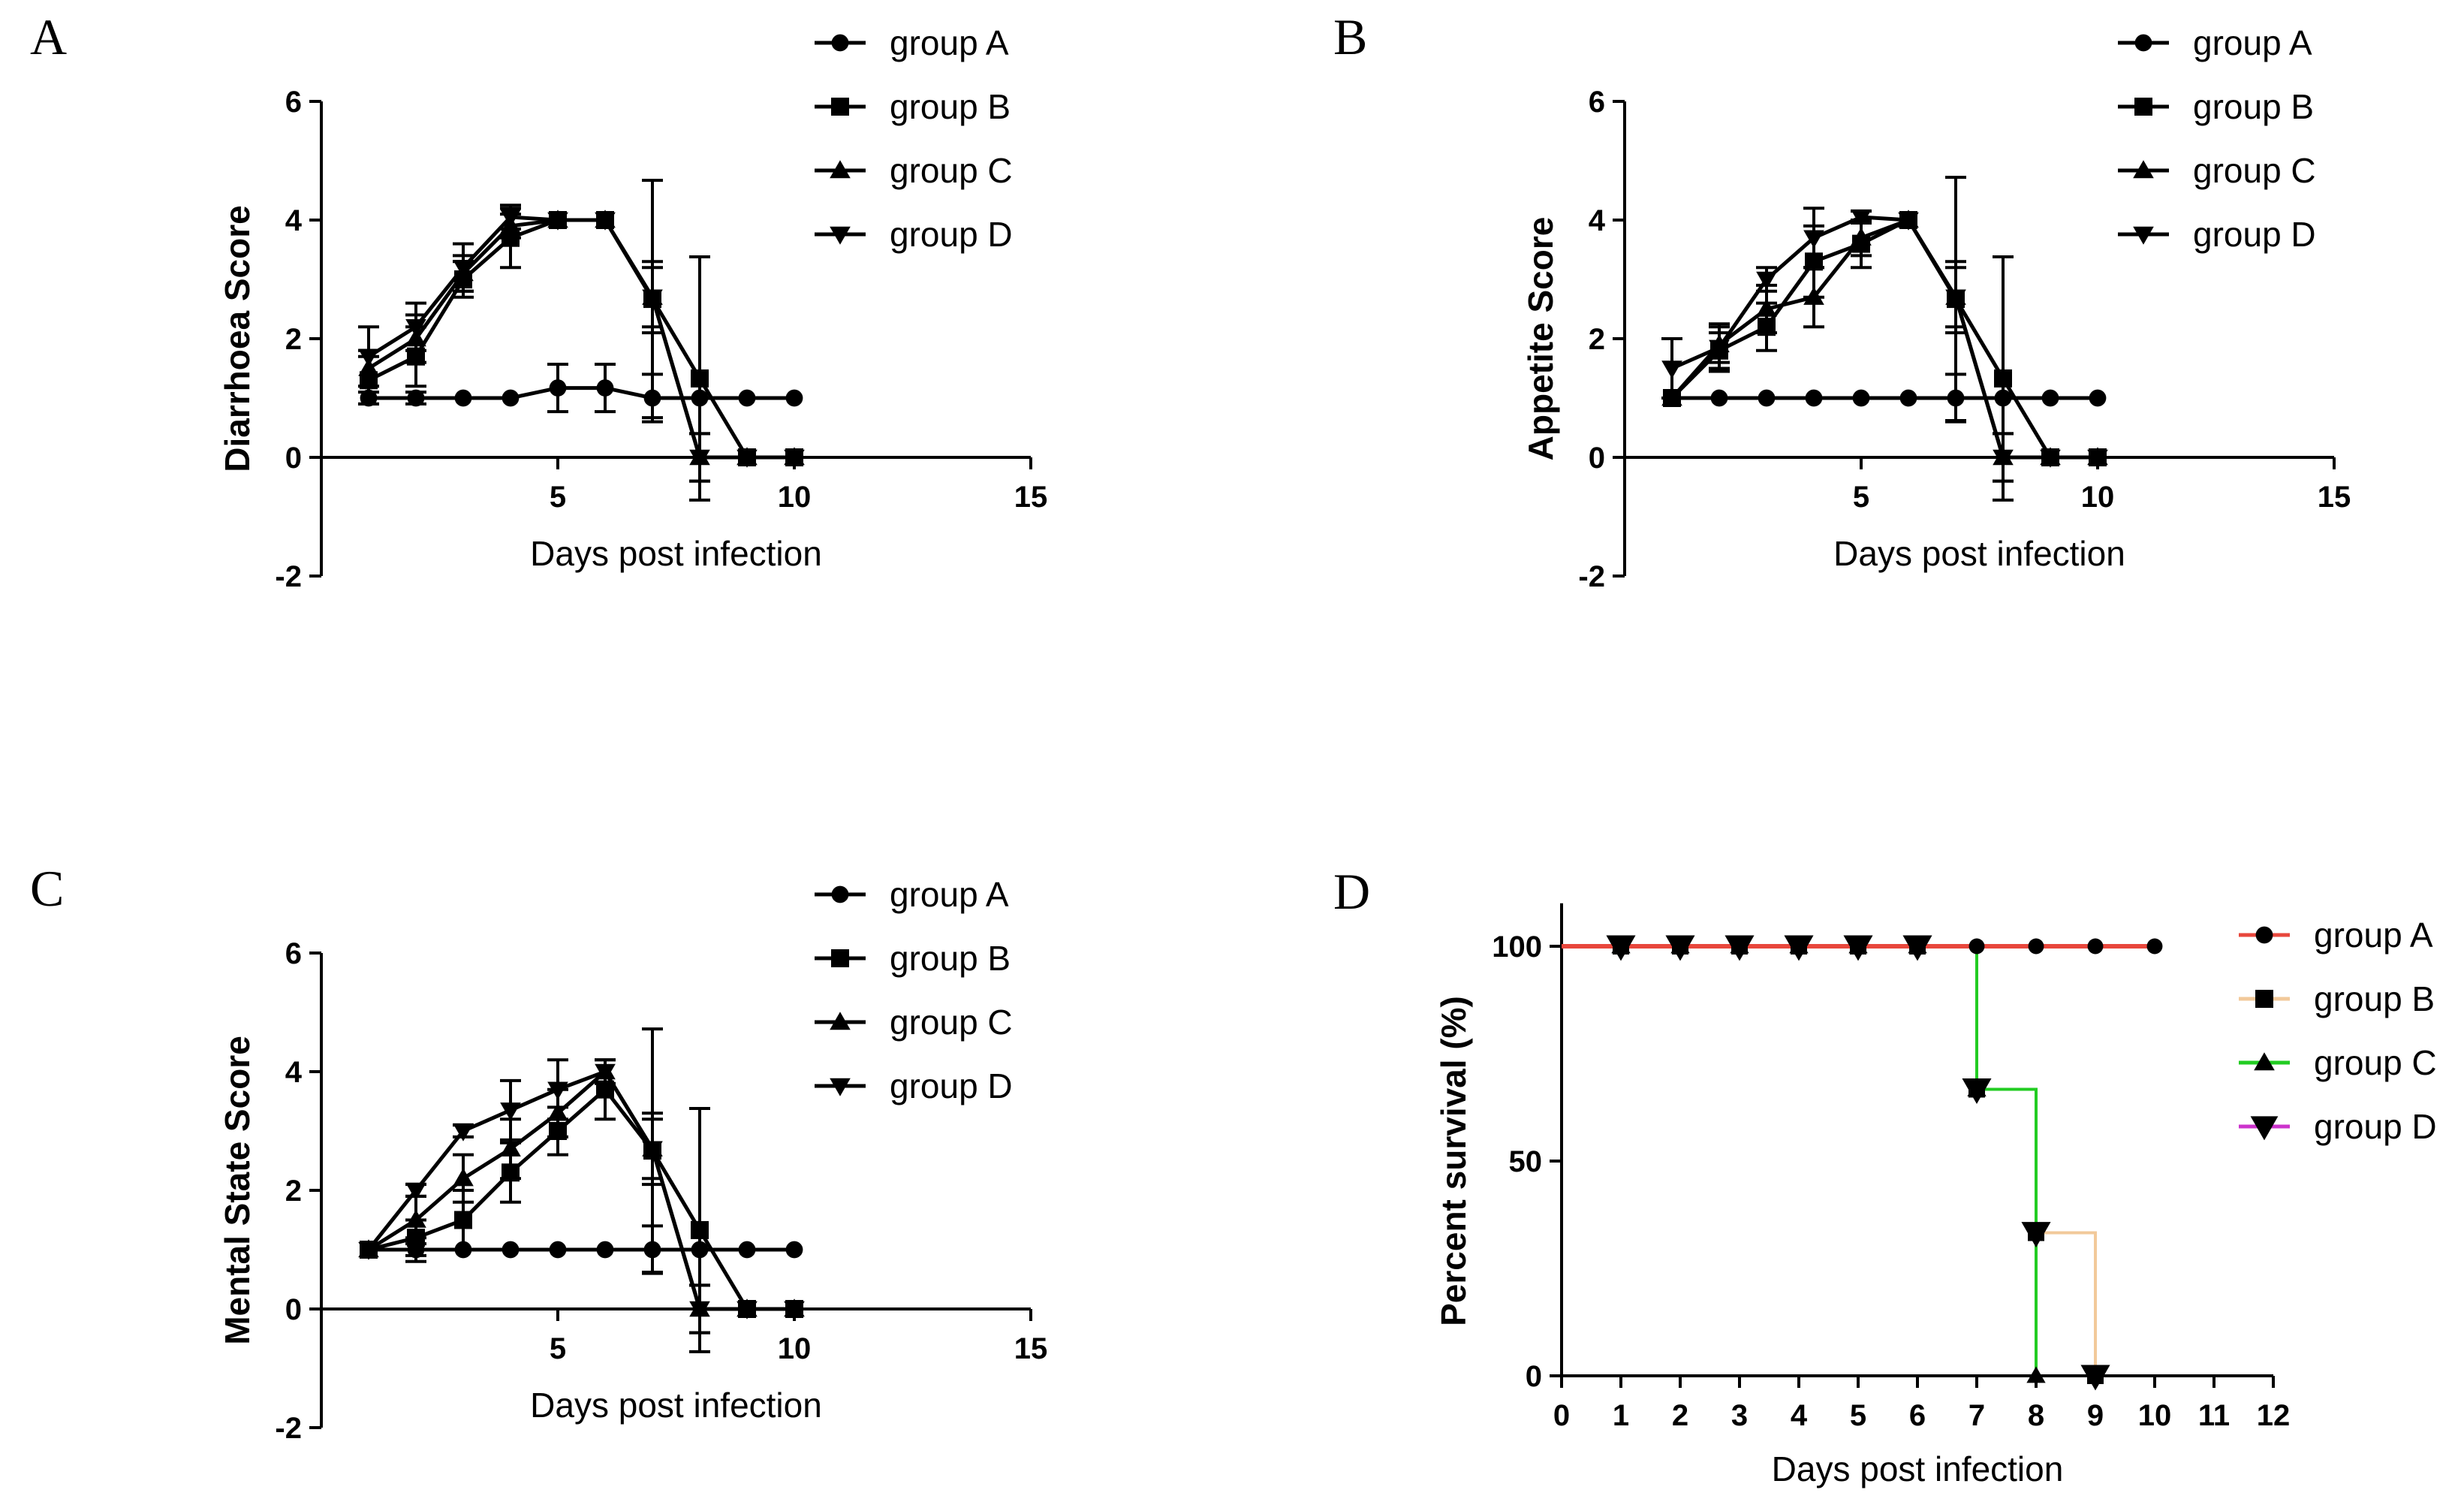 This screenshot has width=2464, height=1508. I want to click on x-tick-label-d: 2, so click(1680, 1415).